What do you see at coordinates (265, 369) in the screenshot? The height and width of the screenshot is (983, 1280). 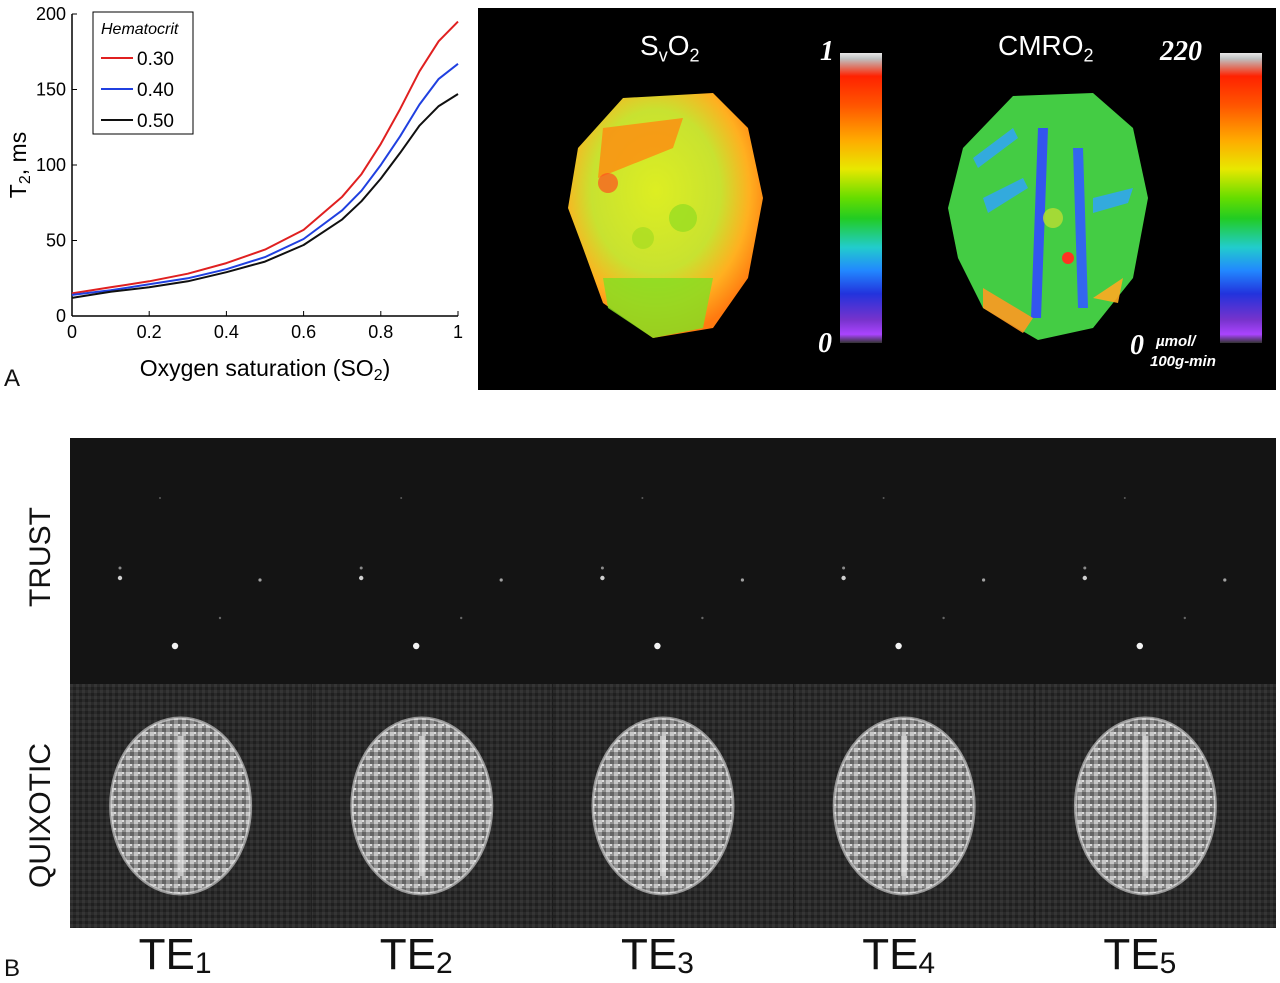 I see `x-axis-label: Oxygen saturation (SO2)` at bounding box center [265, 369].